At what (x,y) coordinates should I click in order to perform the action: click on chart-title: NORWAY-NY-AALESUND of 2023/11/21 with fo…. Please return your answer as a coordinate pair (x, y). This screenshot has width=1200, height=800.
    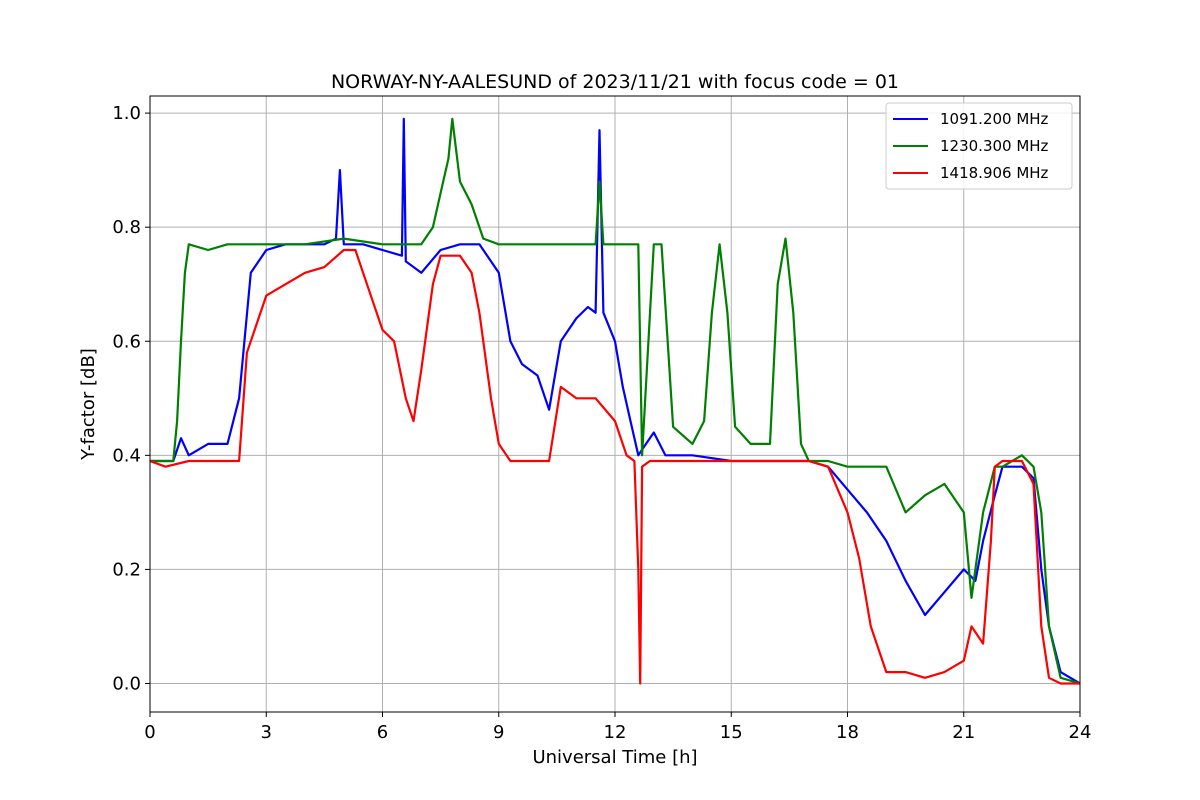
    Looking at the image, I should click on (615, 82).